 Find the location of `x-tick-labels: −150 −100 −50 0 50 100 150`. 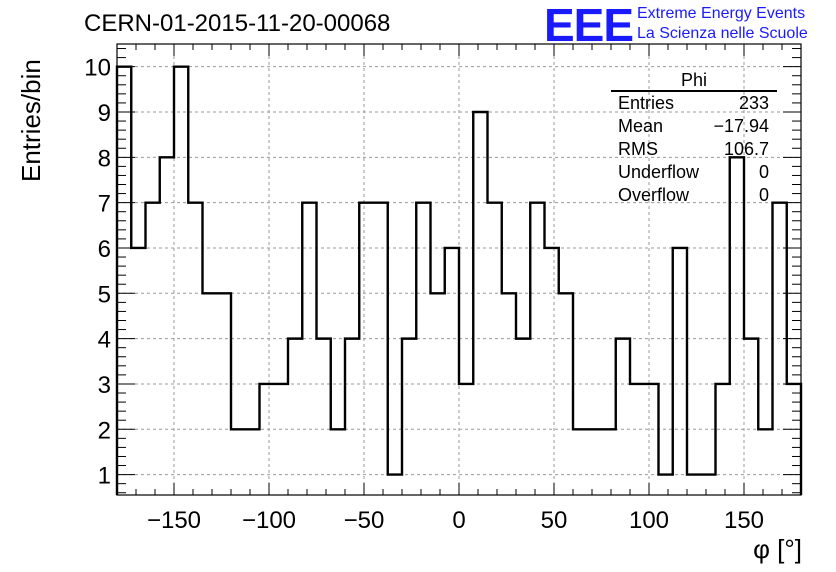

x-tick-labels: −150 −100 −50 0 50 100 150 is located at coordinates (455, 520).